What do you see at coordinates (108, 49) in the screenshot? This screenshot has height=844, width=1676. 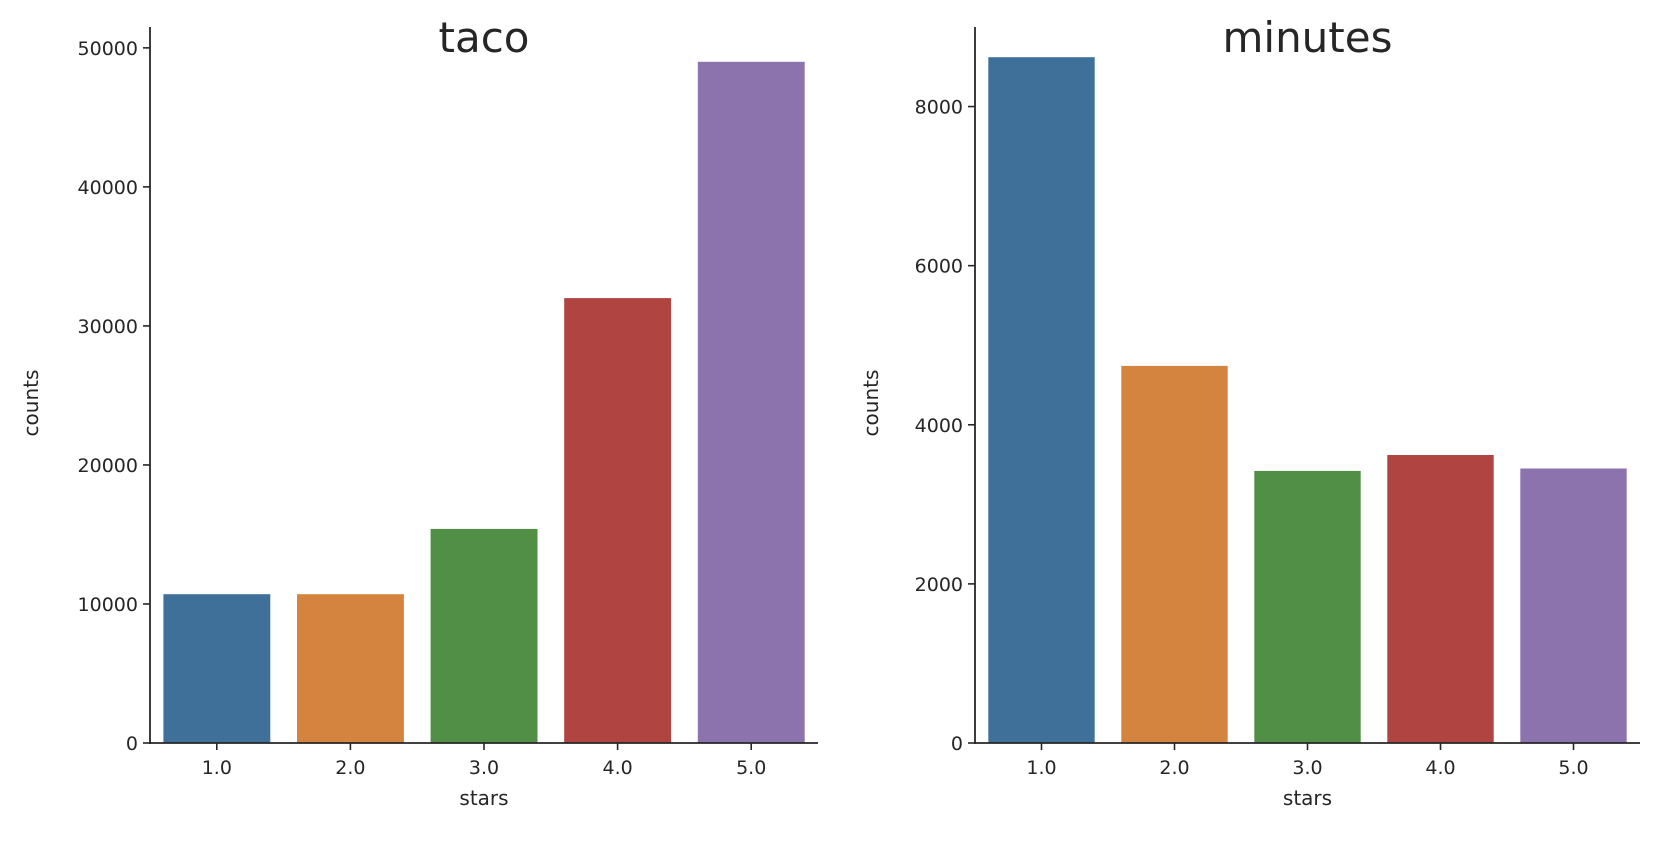 I see `y-tick-label: 50000` at bounding box center [108, 49].